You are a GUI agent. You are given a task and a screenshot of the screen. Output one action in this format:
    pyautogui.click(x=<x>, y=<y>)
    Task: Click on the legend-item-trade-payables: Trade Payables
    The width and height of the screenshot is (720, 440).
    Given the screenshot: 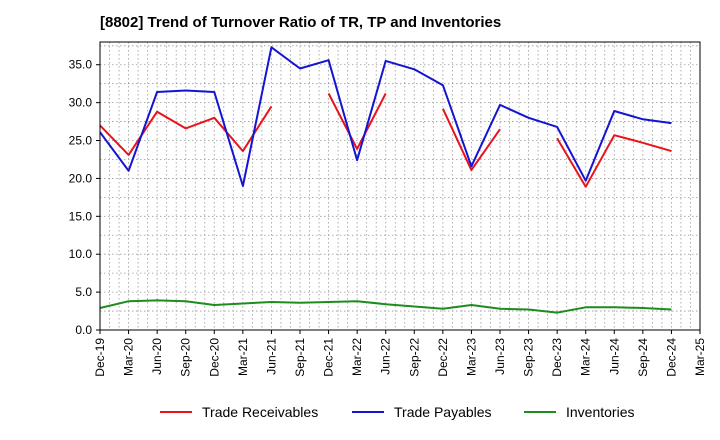 What is the action you would take?
    pyautogui.click(x=422, y=412)
    